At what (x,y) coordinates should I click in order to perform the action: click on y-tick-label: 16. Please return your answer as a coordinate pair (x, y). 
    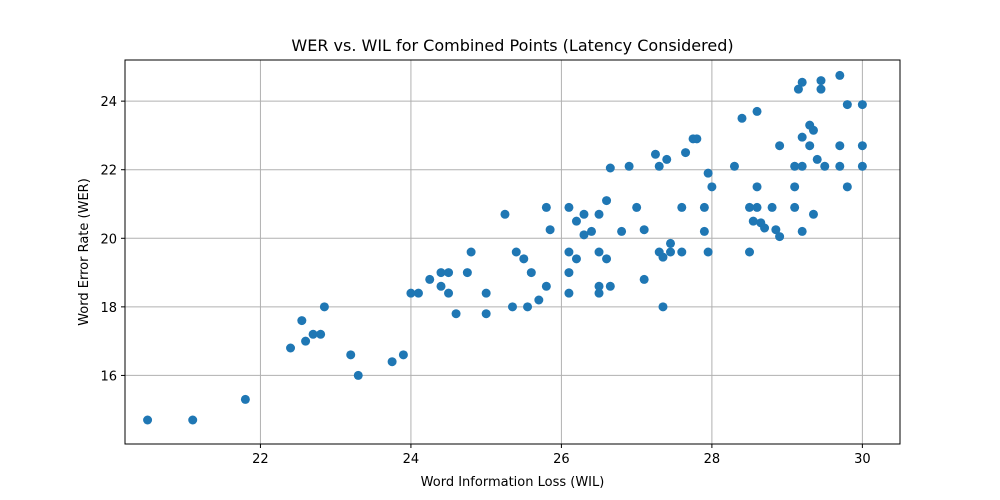
    Looking at the image, I should click on (108, 376).